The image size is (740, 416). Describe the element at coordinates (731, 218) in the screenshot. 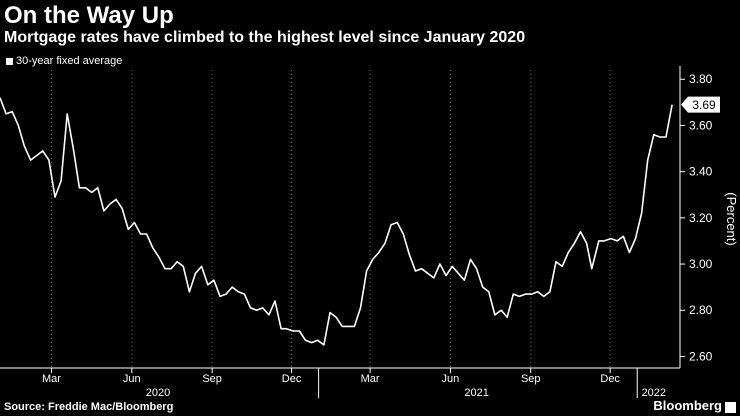

I see `y-axis-title: (Percent)` at that location.